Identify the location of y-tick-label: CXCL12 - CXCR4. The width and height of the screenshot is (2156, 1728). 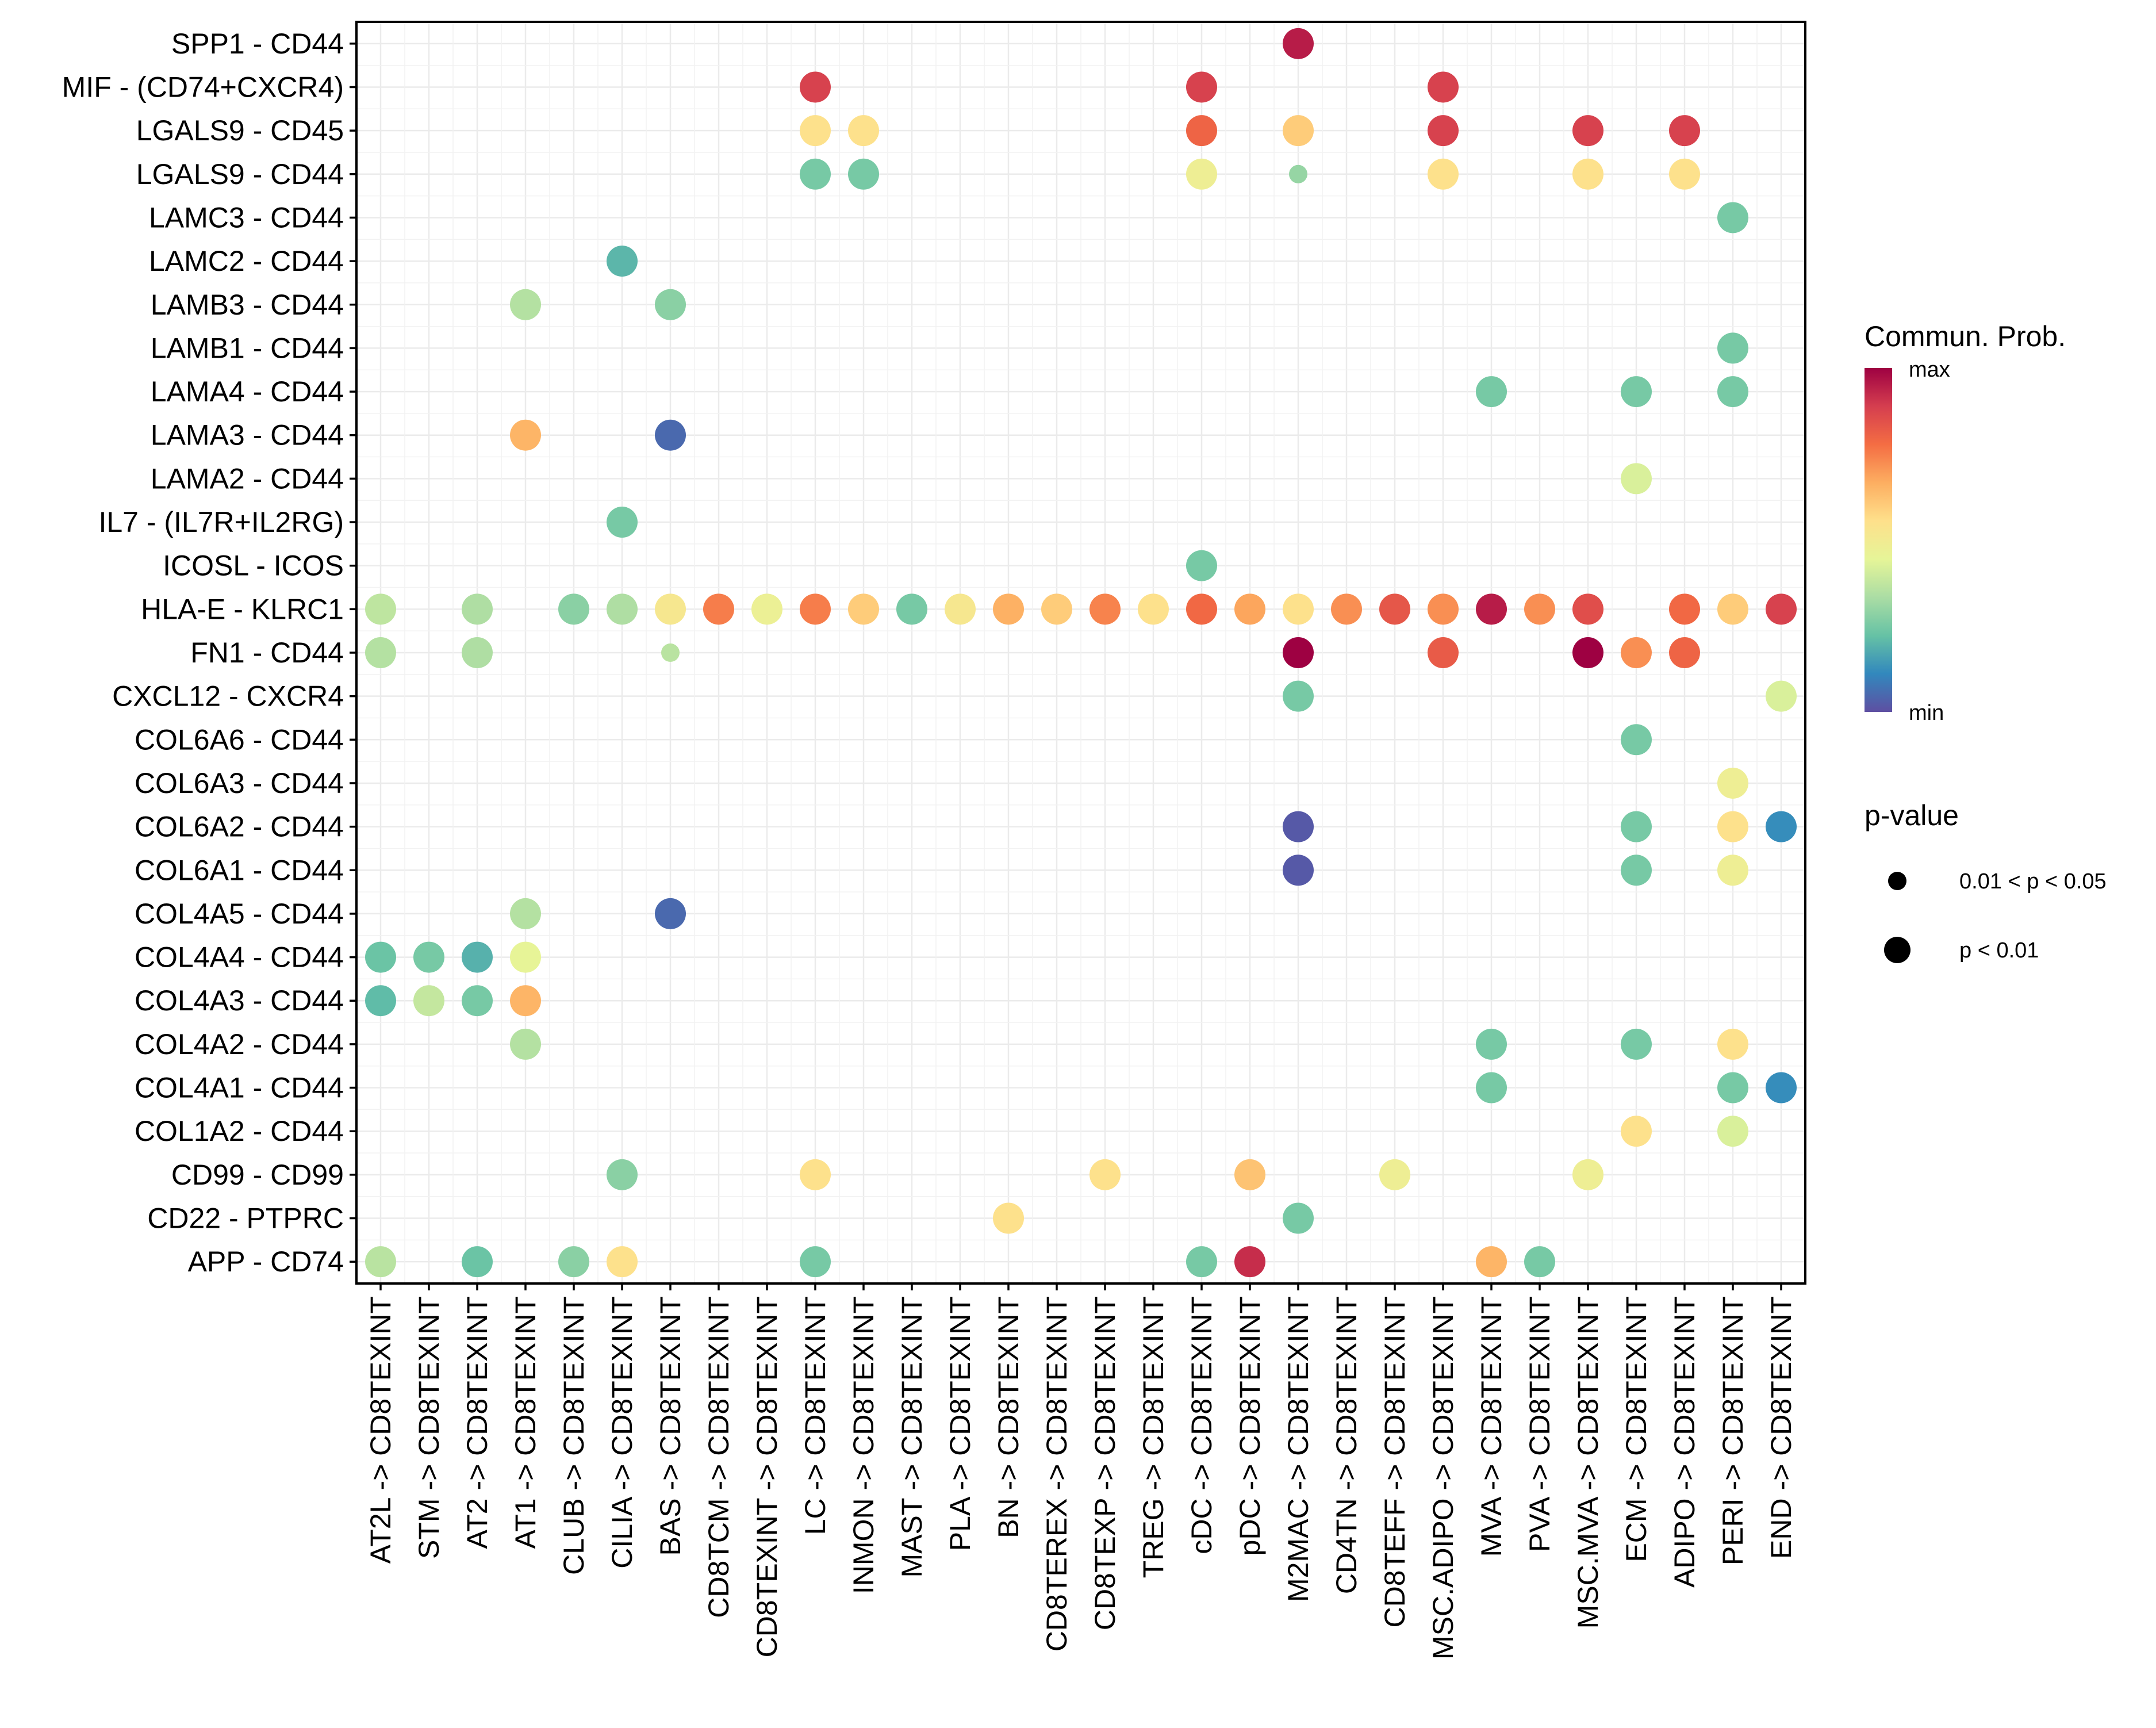
(228, 696).